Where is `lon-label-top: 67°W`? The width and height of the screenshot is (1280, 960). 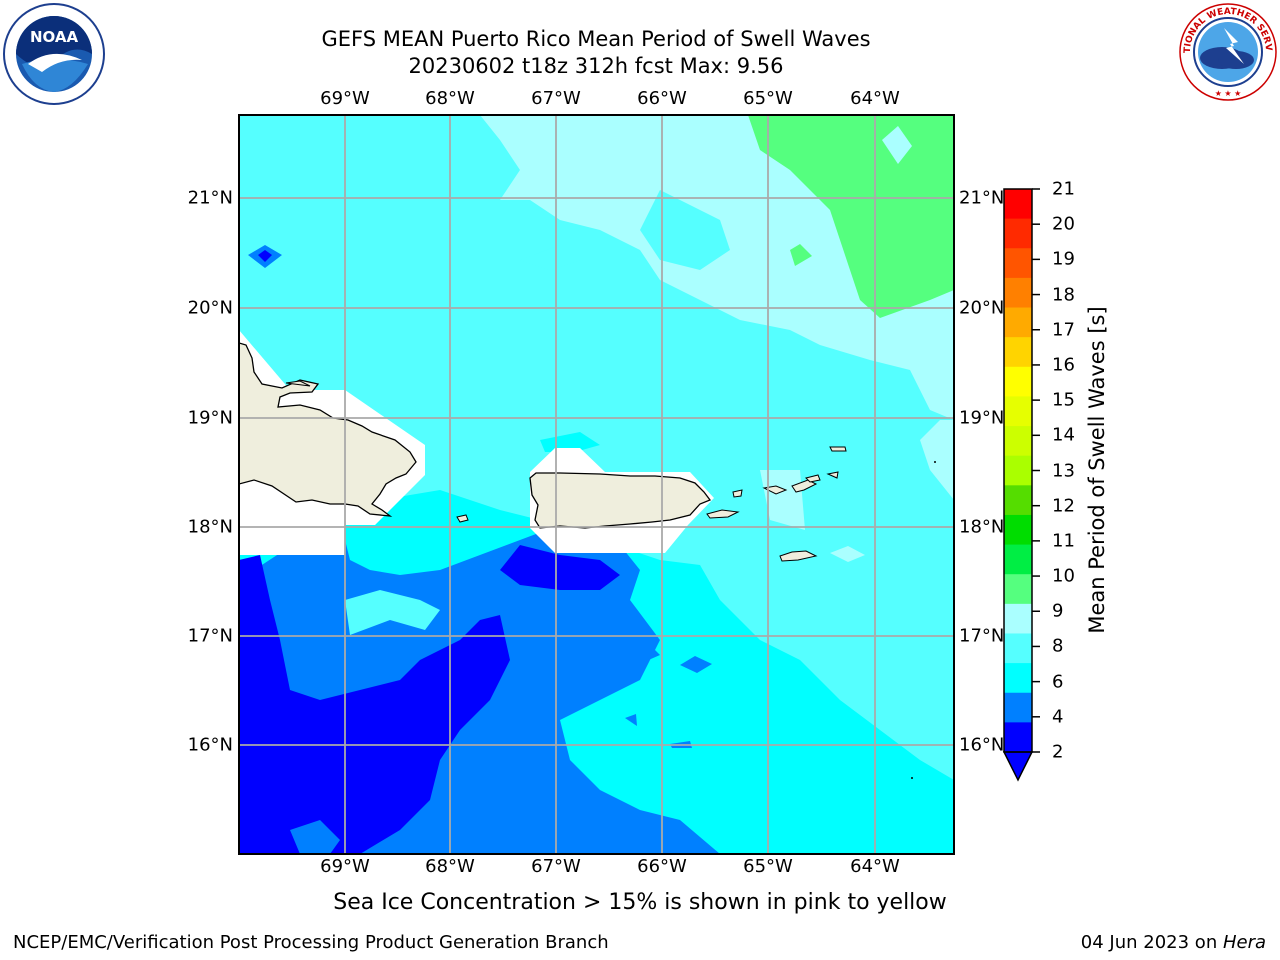
lon-label-top: 67°W is located at coordinates (556, 98).